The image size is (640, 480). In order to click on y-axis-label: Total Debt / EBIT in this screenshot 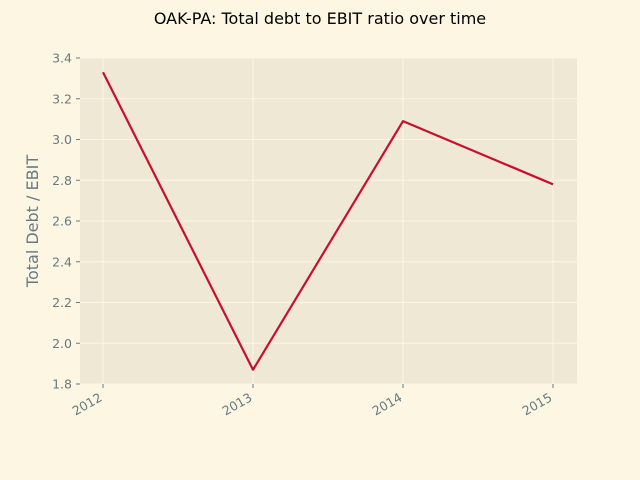, I will do `click(32, 221)`.